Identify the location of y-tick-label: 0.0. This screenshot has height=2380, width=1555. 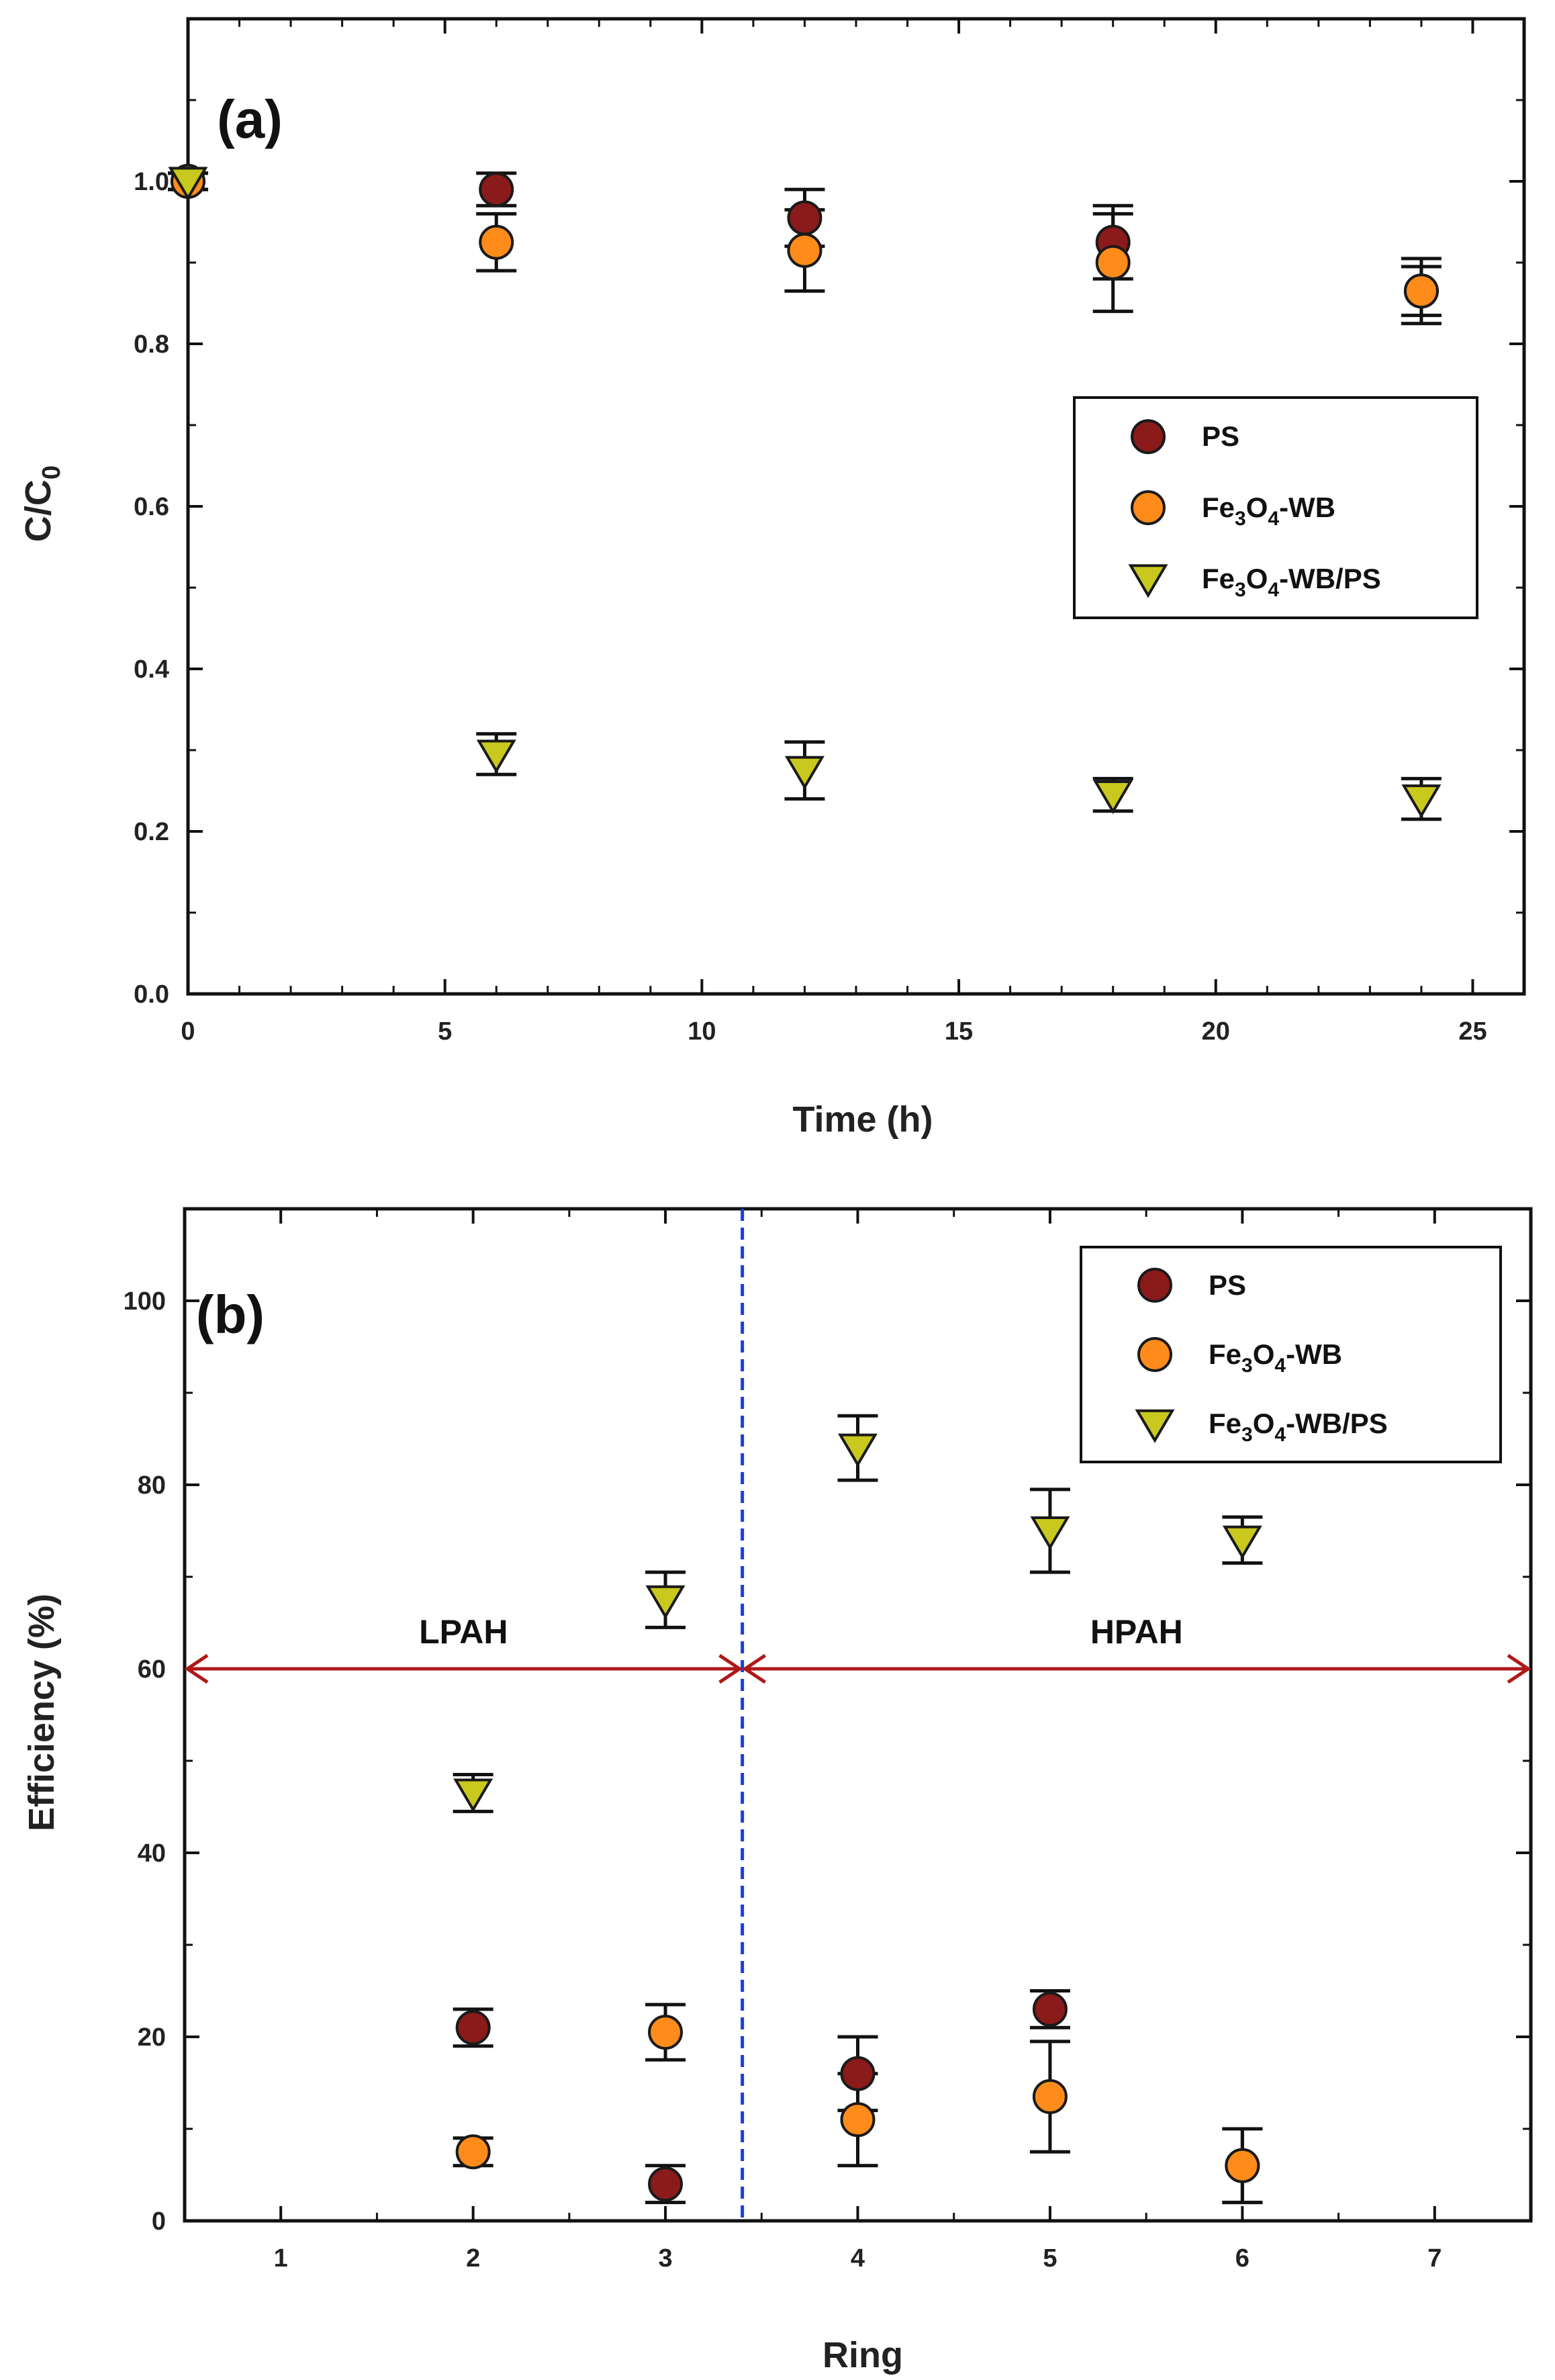
(151, 994).